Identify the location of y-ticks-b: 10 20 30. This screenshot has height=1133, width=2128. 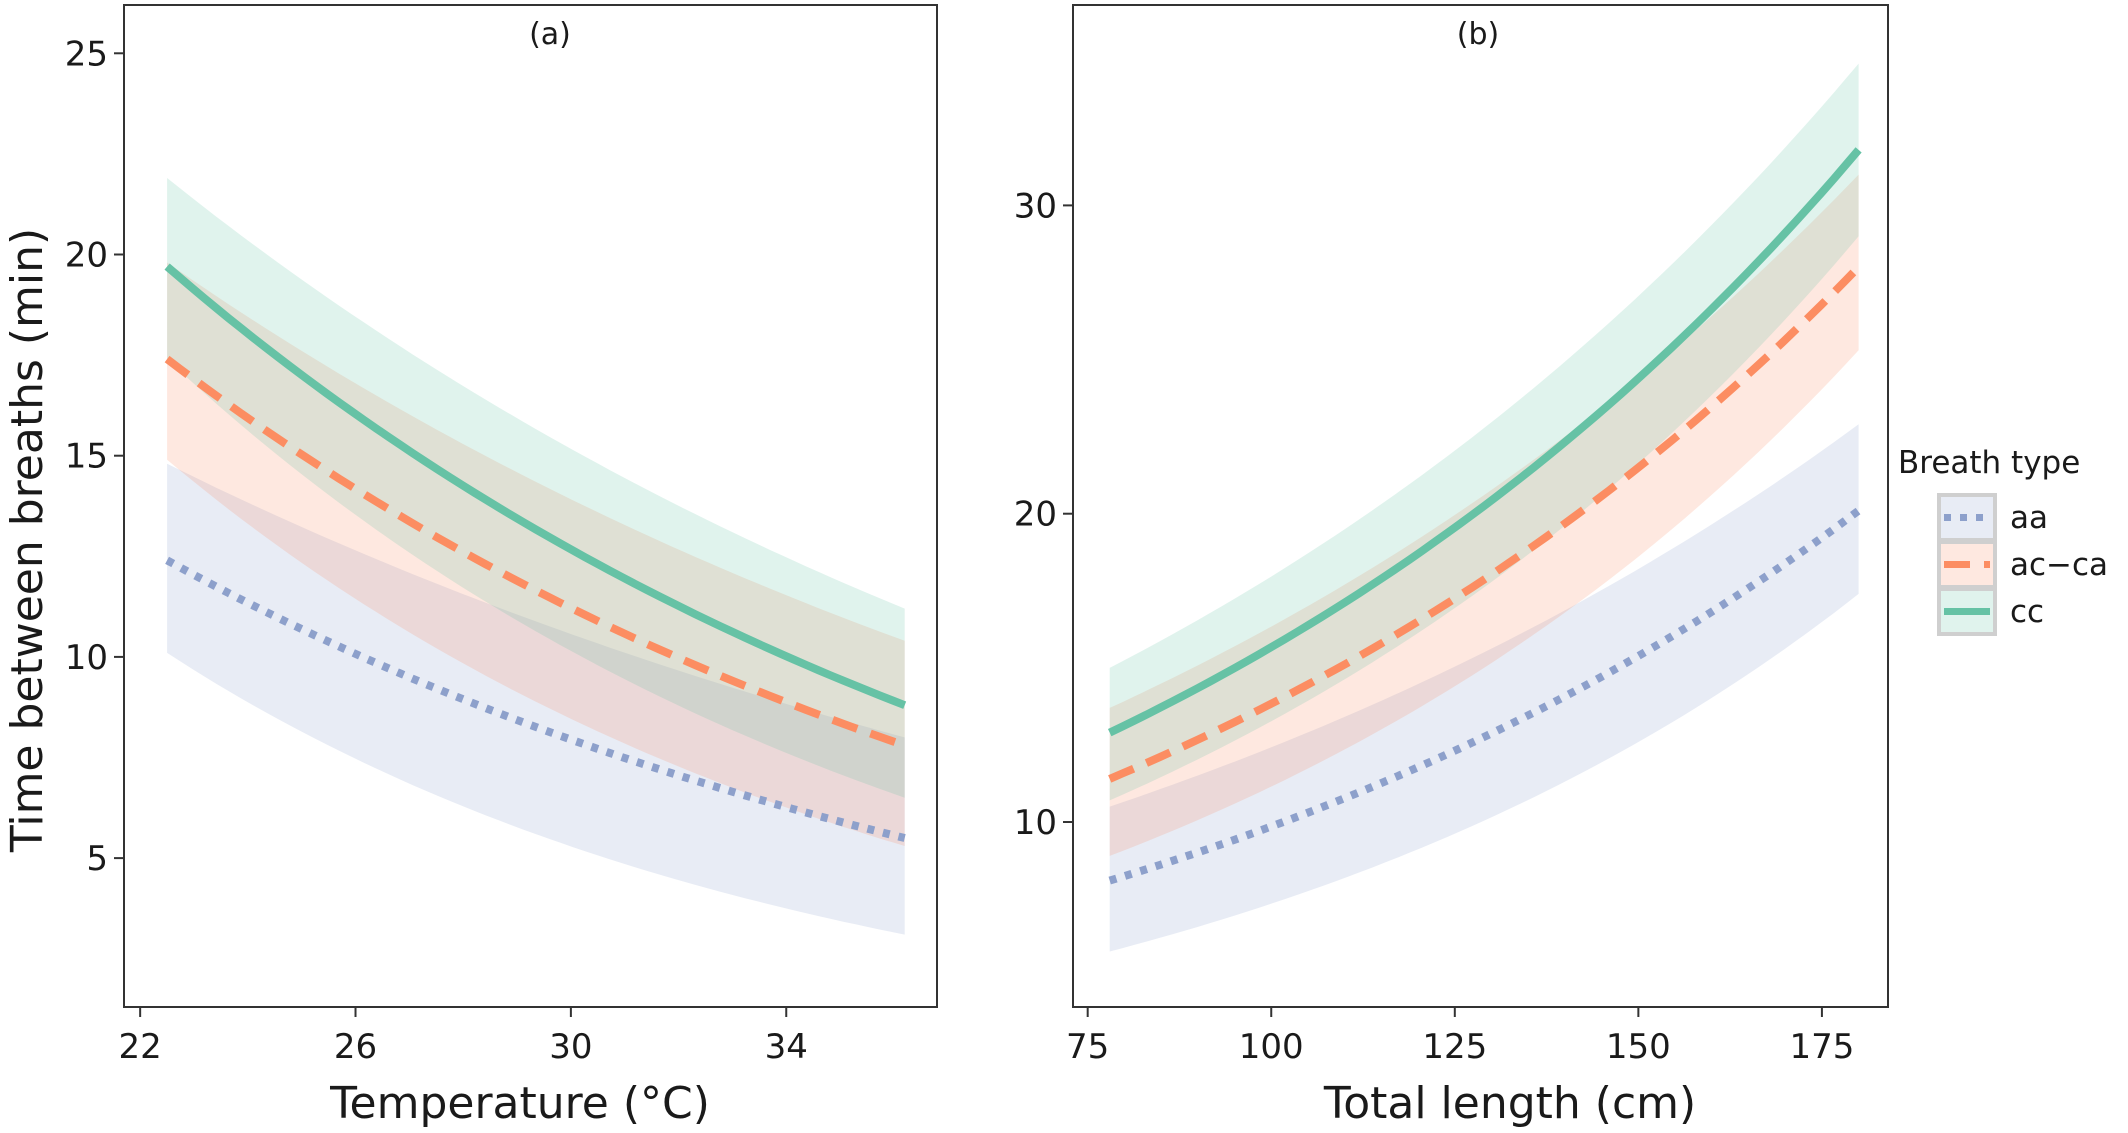
(1043, 514).